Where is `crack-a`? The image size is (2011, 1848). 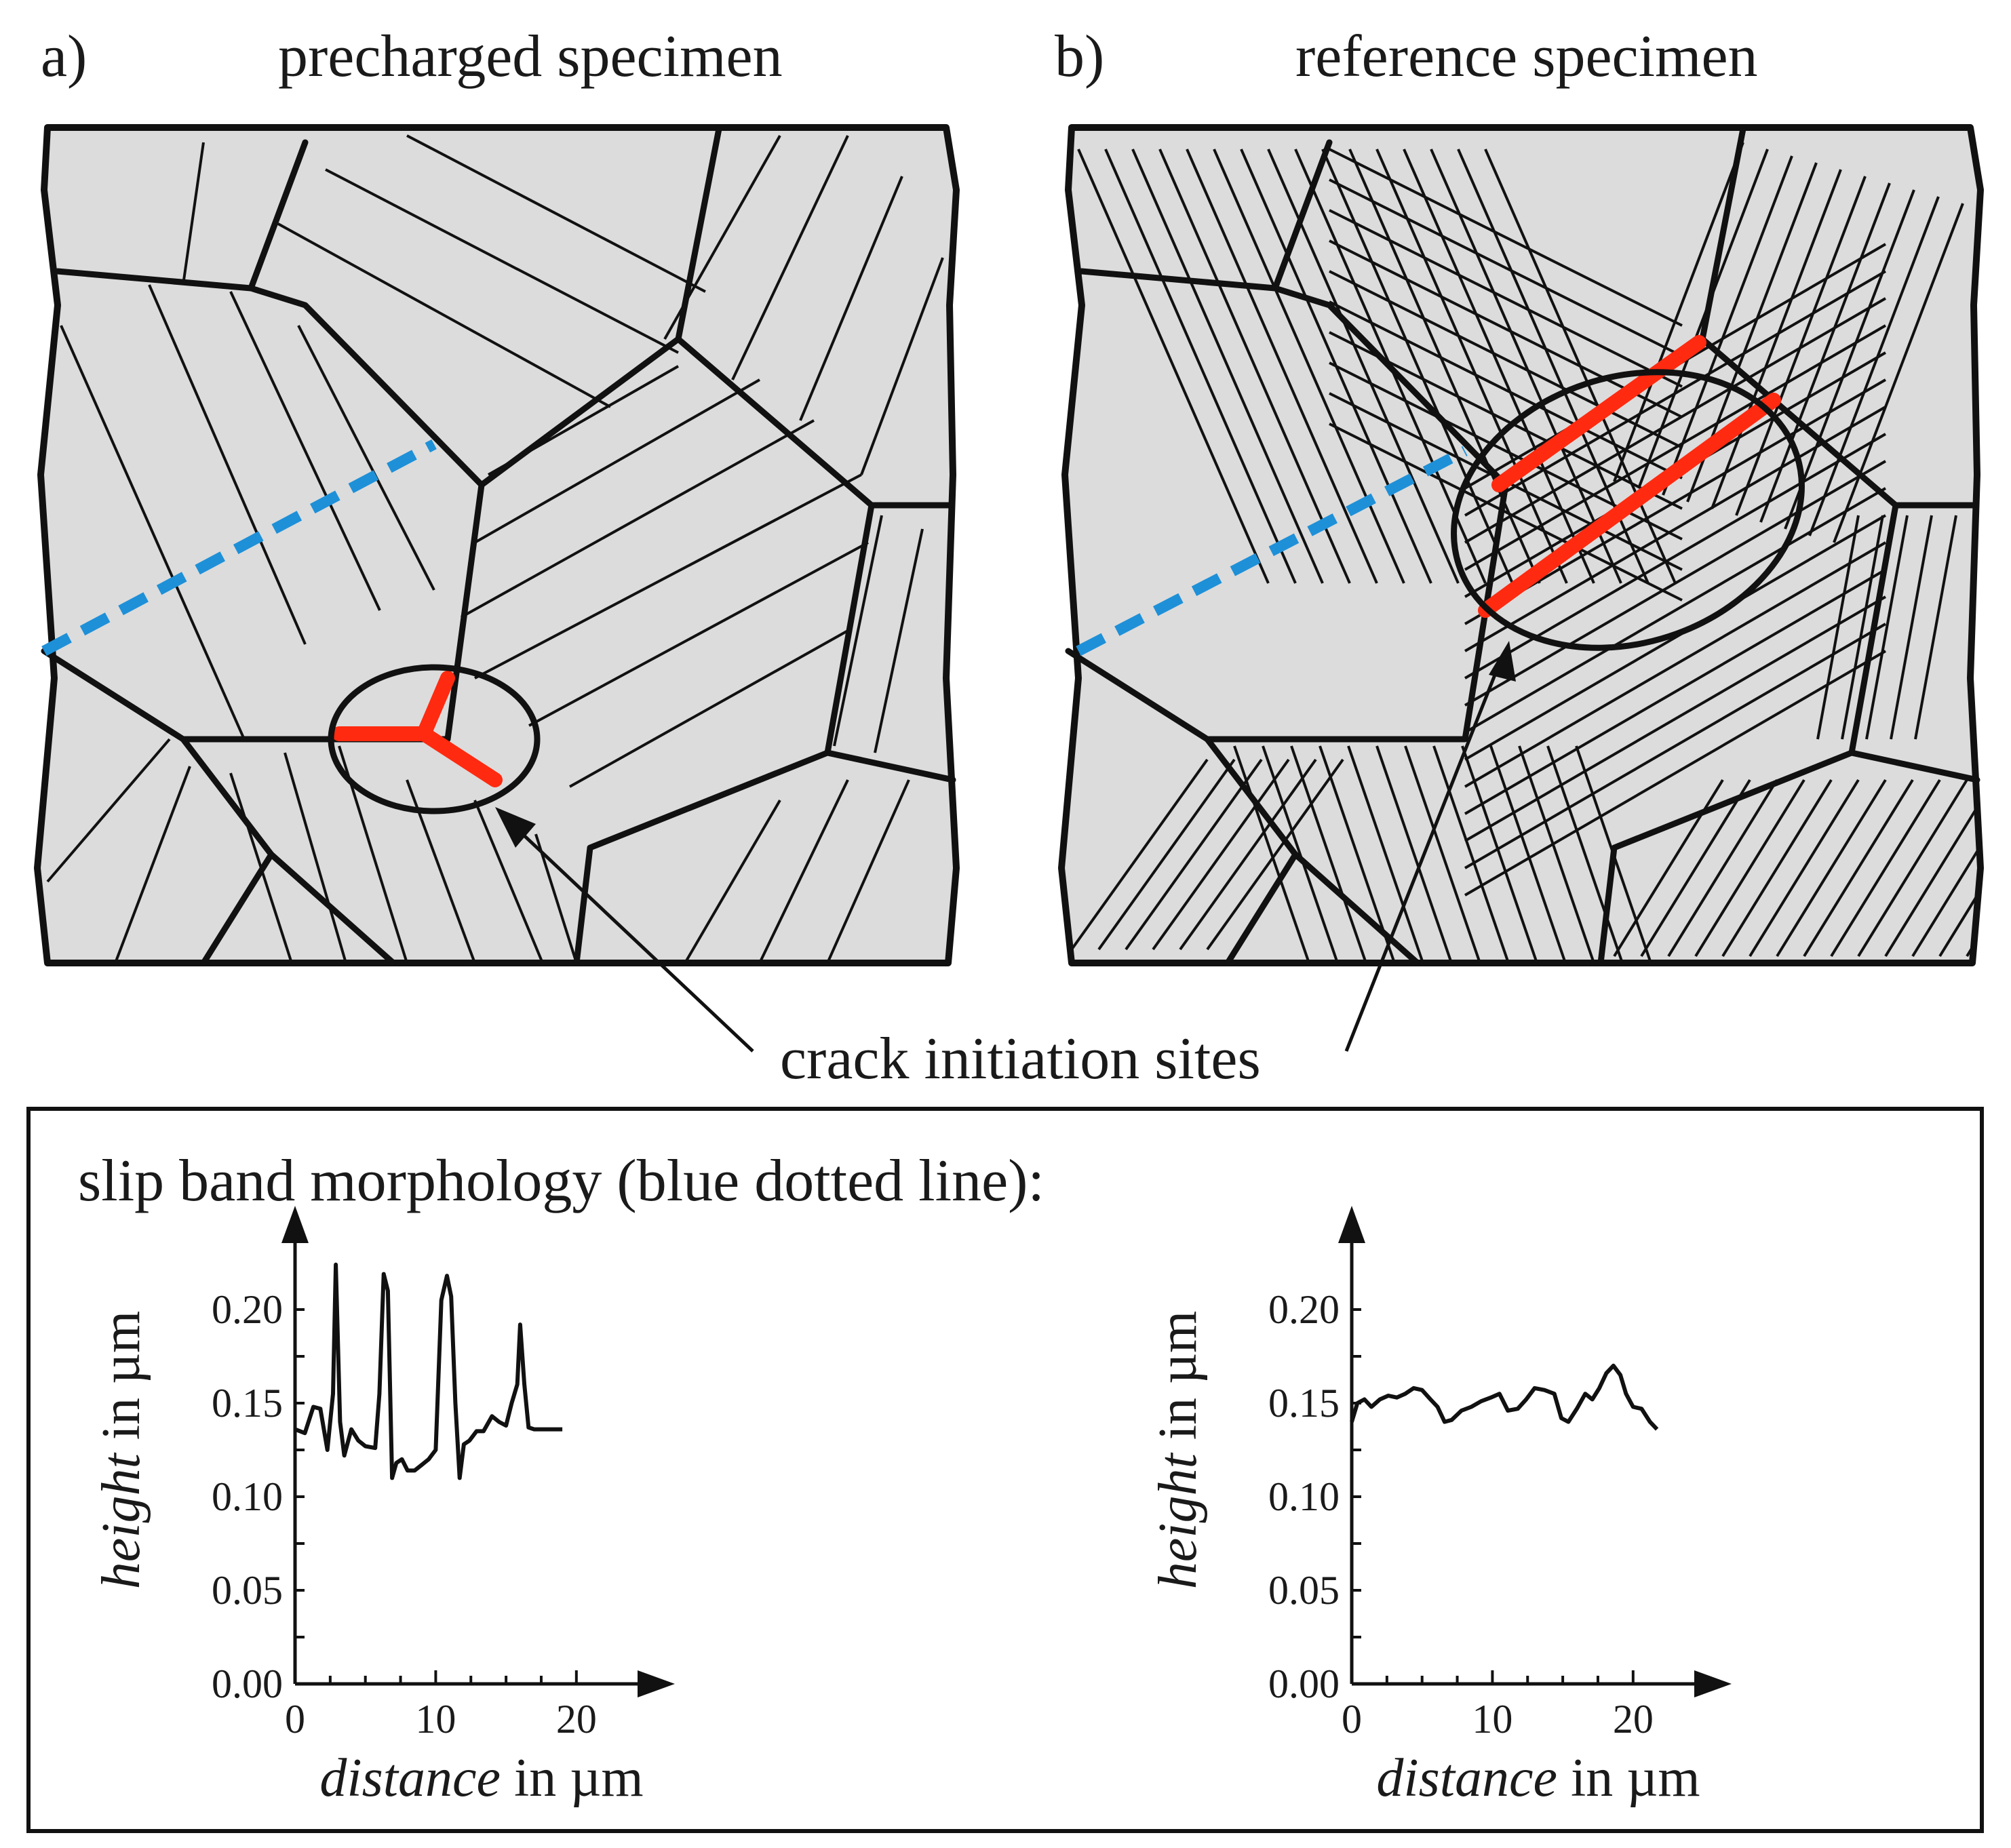 crack-a is located at coordinates (417, 729).